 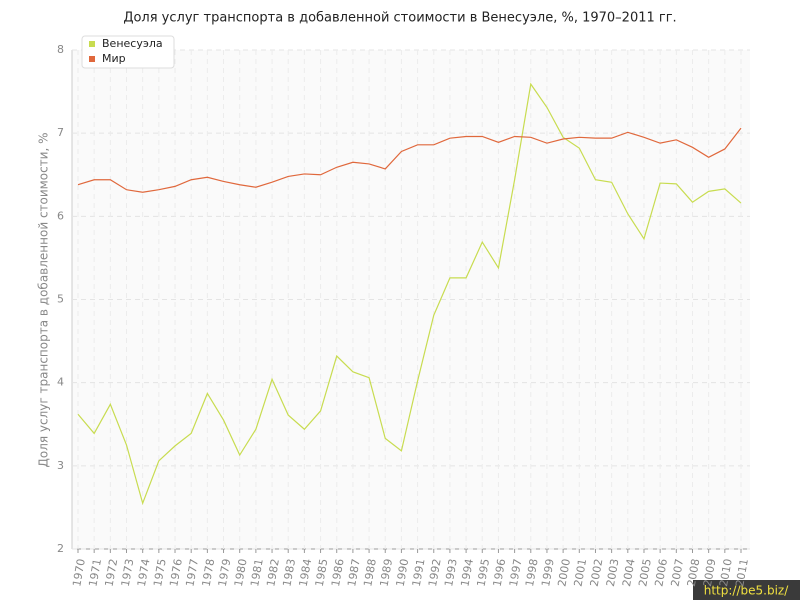 I want to click on x-tick-label: 1995, so click(x=484, y=573).